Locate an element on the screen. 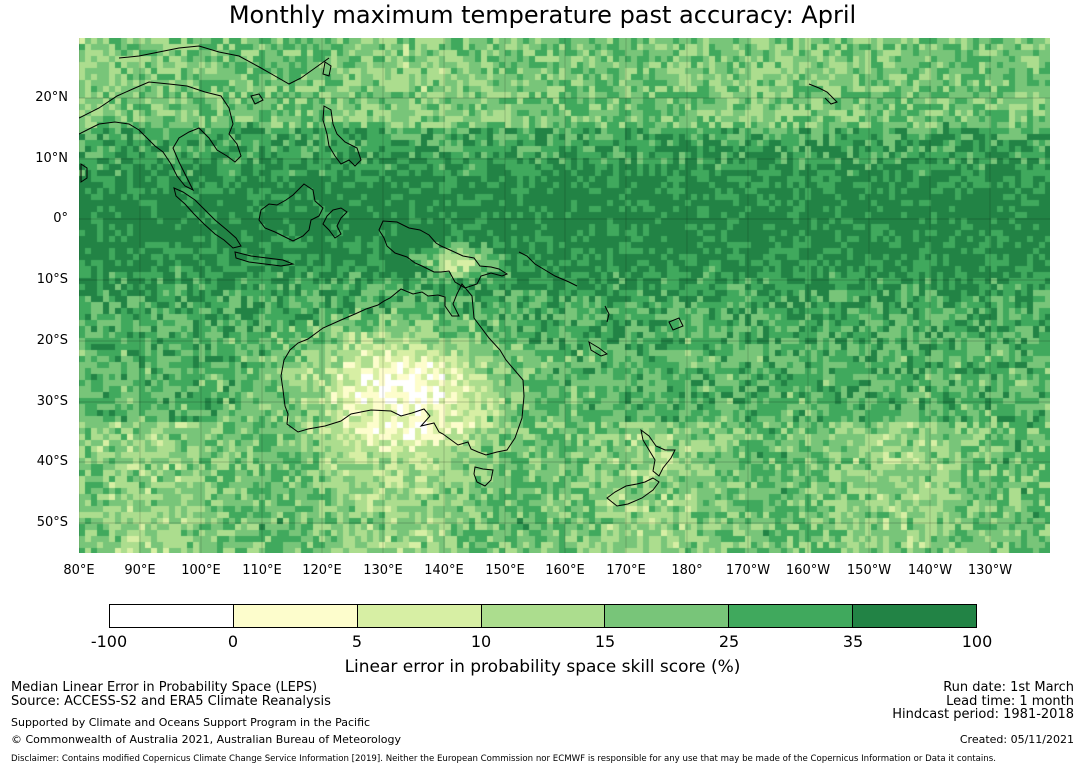 Image resolution: width=1085 pixels, height=770 pixels. indochina-coastline is located at coordinates (160, 136).